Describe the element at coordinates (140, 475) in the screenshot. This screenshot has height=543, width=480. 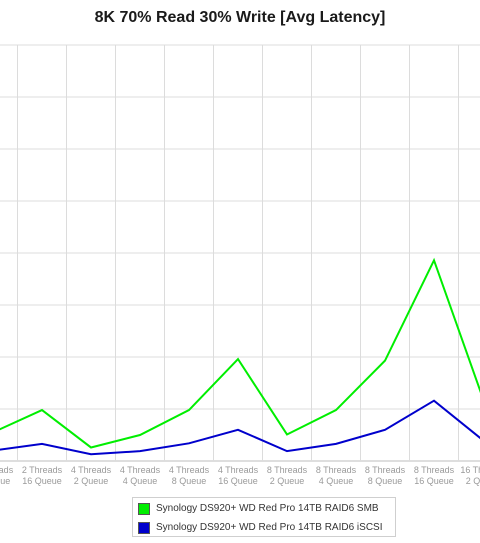
I see `x-tick-label: 4 Threads 4 Queue` at that location.